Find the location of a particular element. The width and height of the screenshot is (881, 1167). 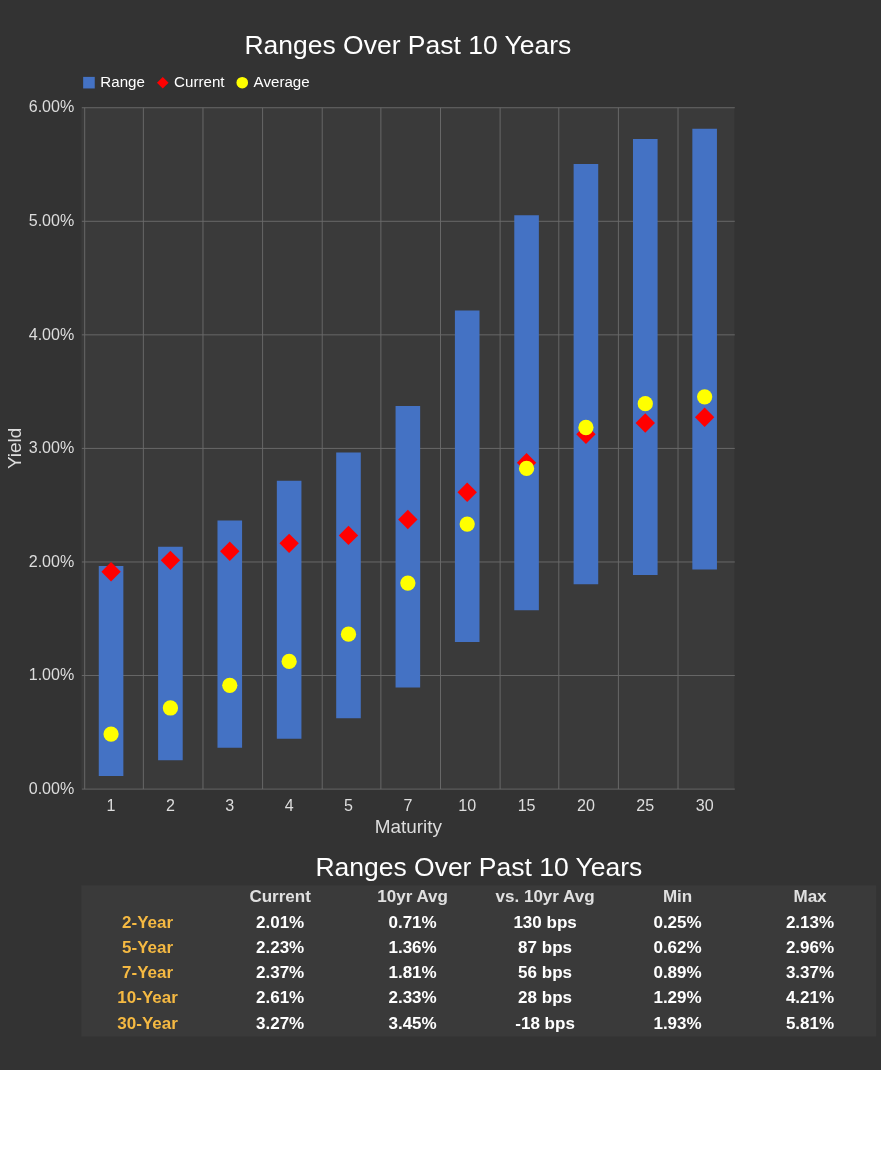

y-axis-title: Yield is located at coordinates (15, 448).